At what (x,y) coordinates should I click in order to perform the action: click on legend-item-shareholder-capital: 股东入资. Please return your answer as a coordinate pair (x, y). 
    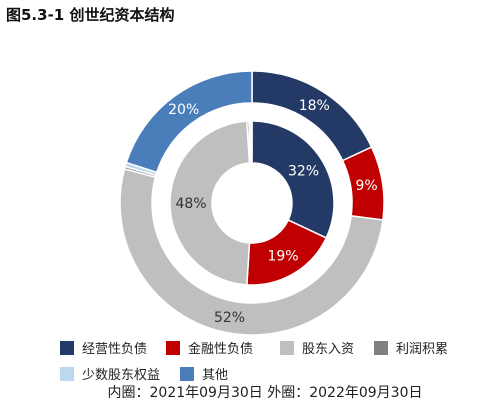
    Looking at the image, I should click on (317, 347).